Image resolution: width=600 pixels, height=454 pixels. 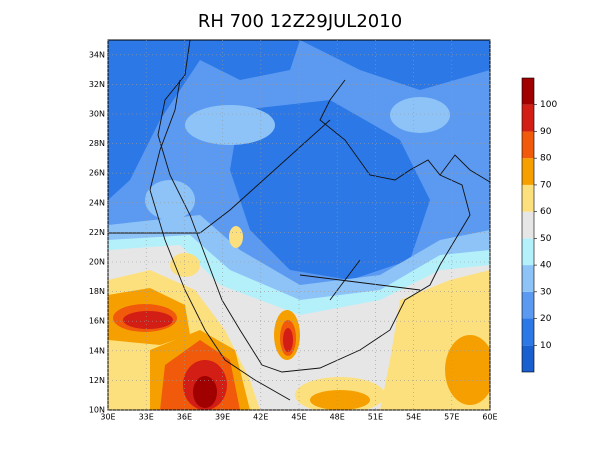 What do you see at coordinates (97, 350) in the screenshot?
I see `lat-tick-label: 14N` at bounding box center [97, 350].